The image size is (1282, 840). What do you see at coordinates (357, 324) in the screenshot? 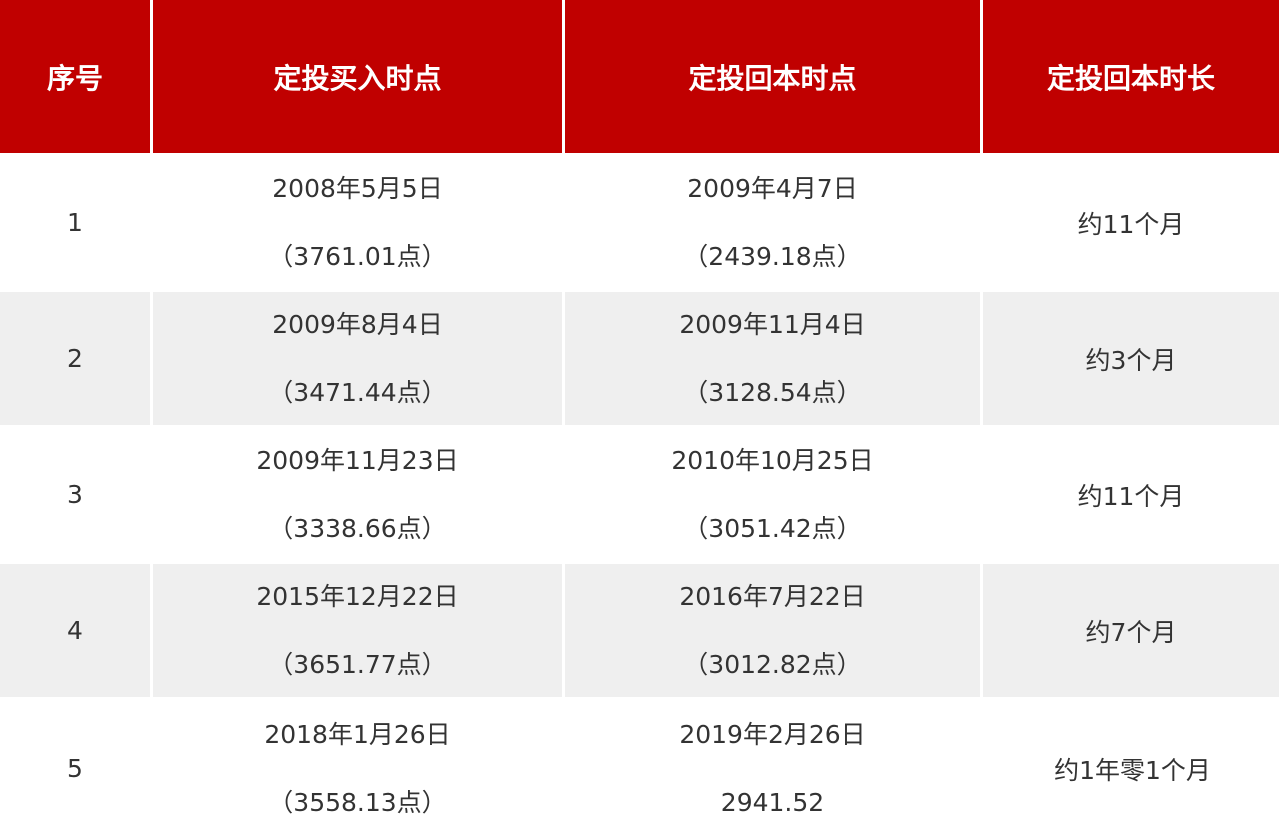
I see `row-2-buy-date: 2009年8月4日` at bounding box center [357, 324].